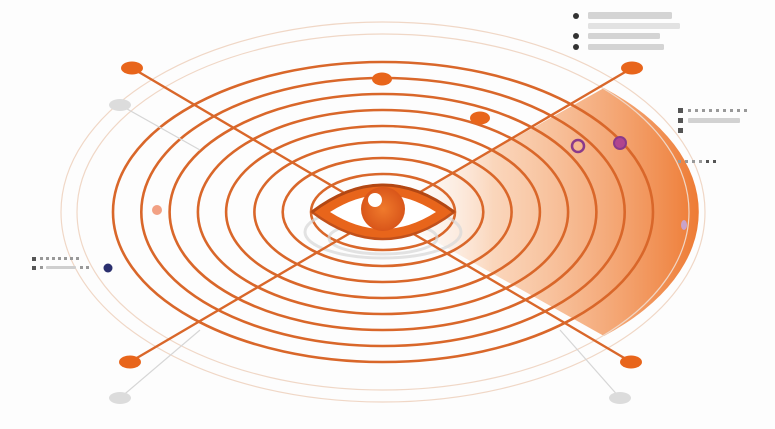 Image resolution: width=775 pixels, height=429 pixels. What do you see at coordinates (130, 362) in the screenshot?
I see `node-bottom-left` at bounding box center [130, 362].